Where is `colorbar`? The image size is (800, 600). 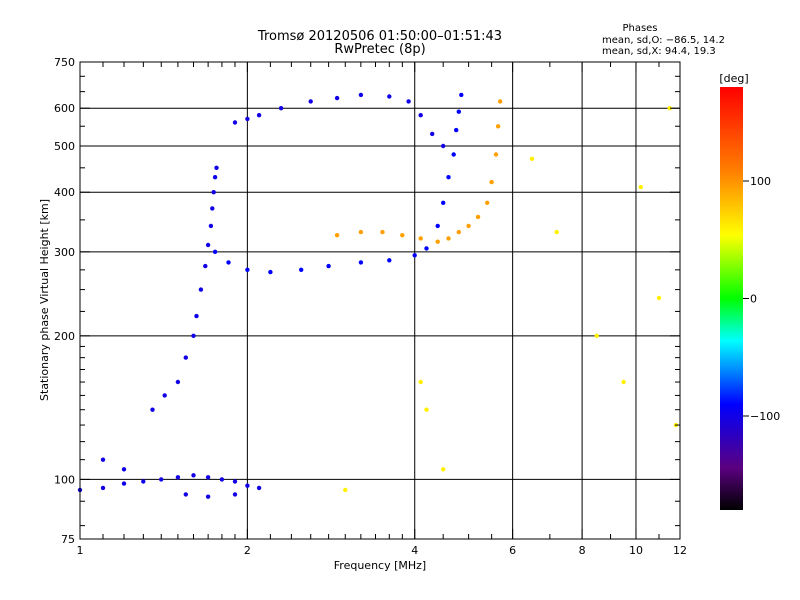 colorbar is located at coordinates (731, 298).